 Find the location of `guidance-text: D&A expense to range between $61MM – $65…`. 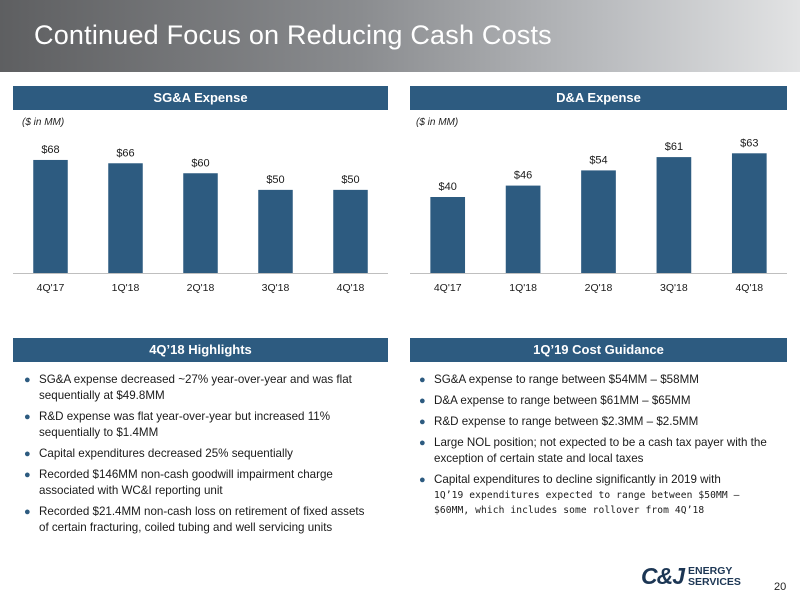

guidance-text: D&A expense to range between $61MM – $65… is located at coordinates (562, 400).